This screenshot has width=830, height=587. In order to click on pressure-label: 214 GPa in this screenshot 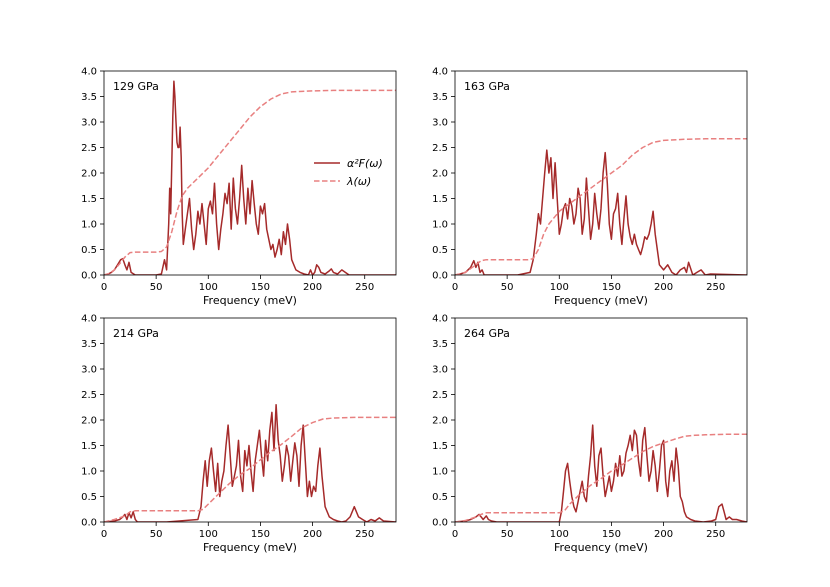, I will do `click(136, 333)`.